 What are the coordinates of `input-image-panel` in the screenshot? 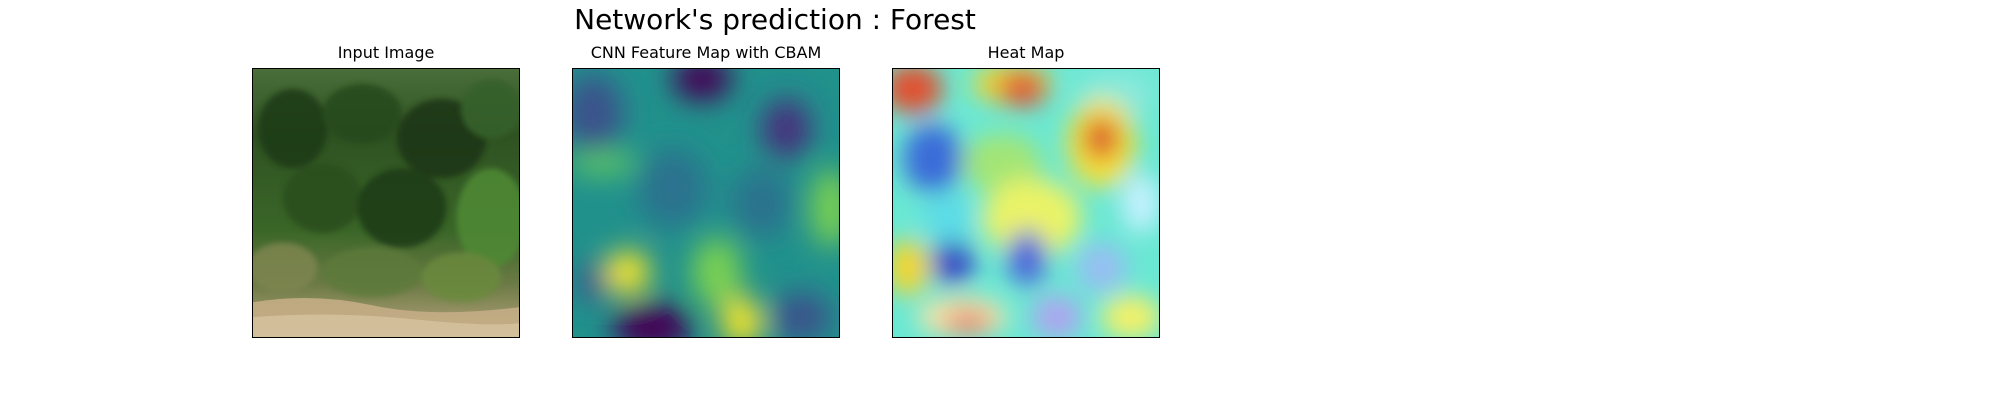 It's located at (386, 203).